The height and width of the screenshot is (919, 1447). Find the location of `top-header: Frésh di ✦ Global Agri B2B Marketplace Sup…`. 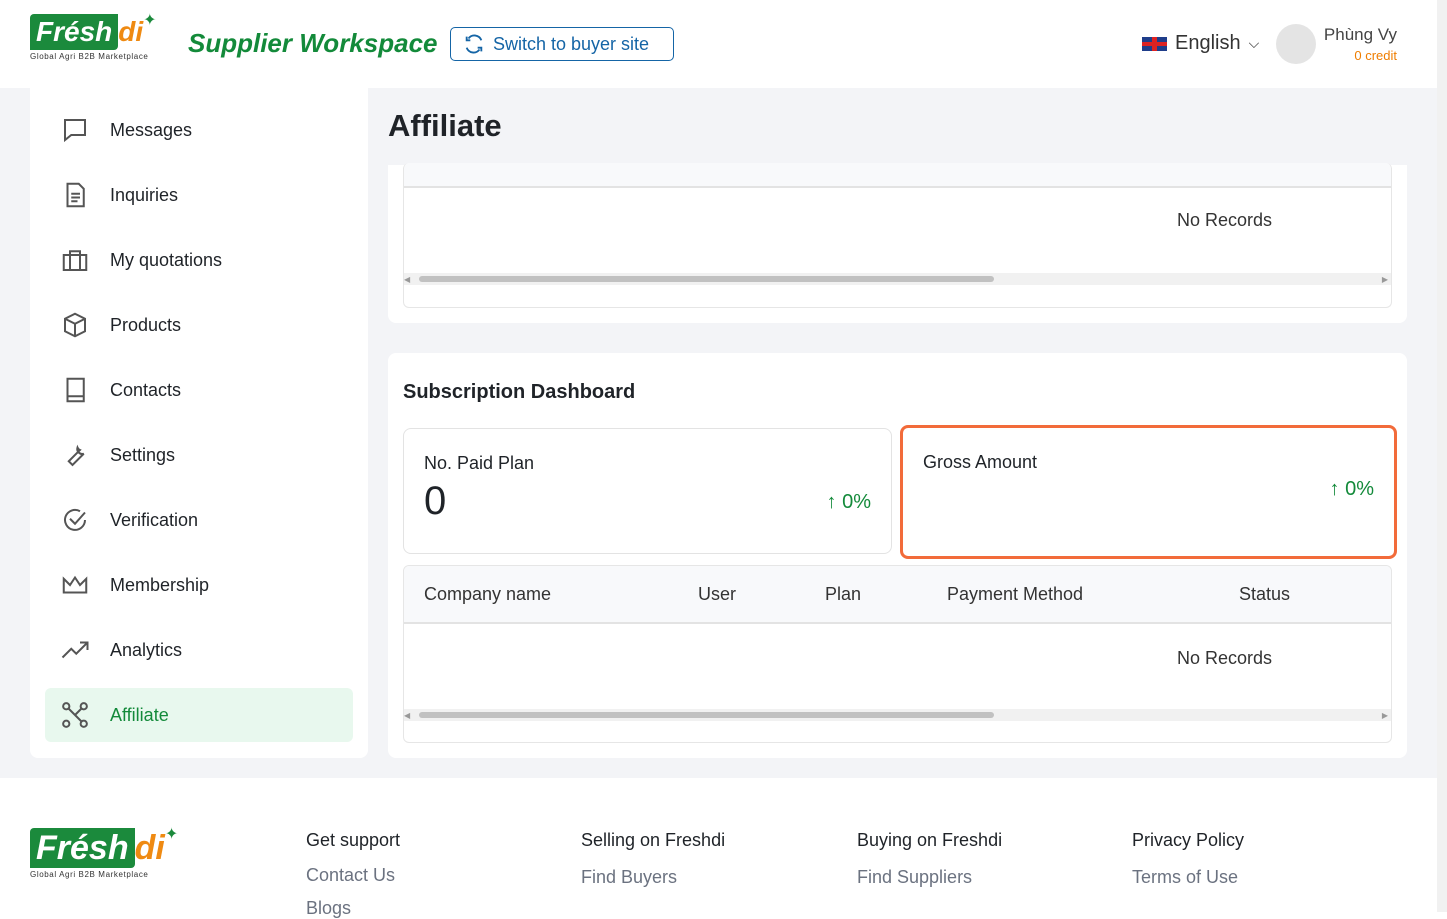

top-header: Frésh di ✦ Global Agri B2B Marketplace Sup… is located at coordinates (718, 44).